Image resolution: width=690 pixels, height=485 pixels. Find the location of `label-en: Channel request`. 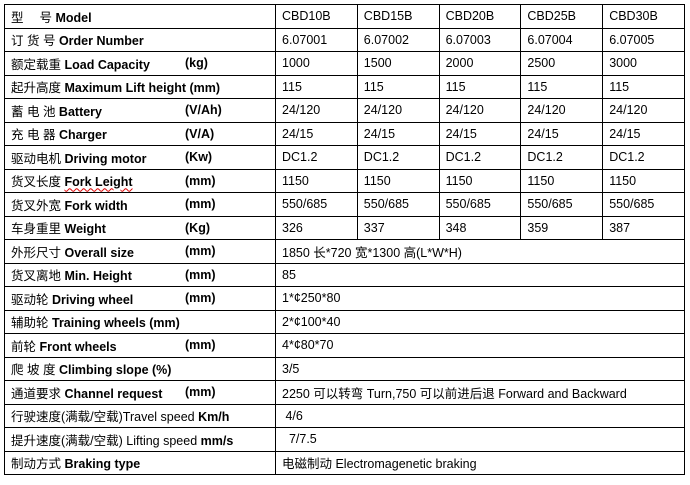

label-en: Channel request is located at coordinates (113, 393).